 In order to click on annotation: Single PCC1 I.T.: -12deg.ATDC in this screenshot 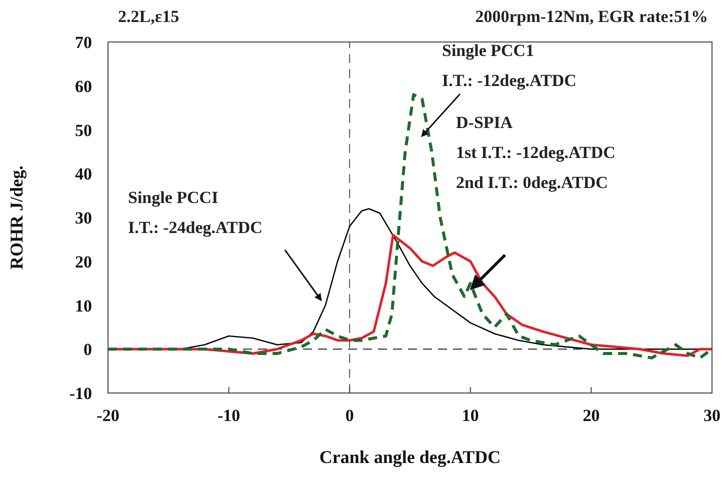, I will do `click(509, 65)`.